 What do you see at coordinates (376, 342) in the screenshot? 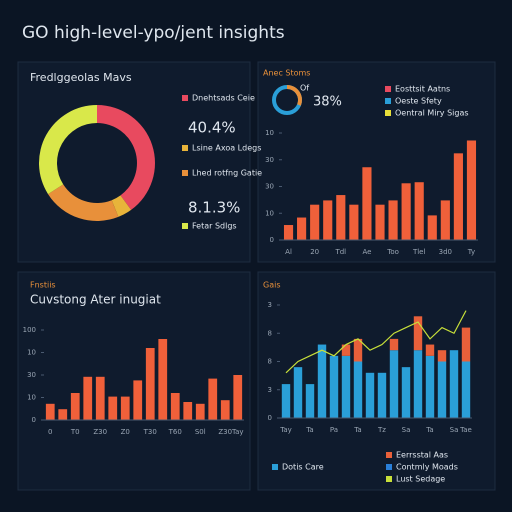
I see `line` at bounding box center [376, 342].